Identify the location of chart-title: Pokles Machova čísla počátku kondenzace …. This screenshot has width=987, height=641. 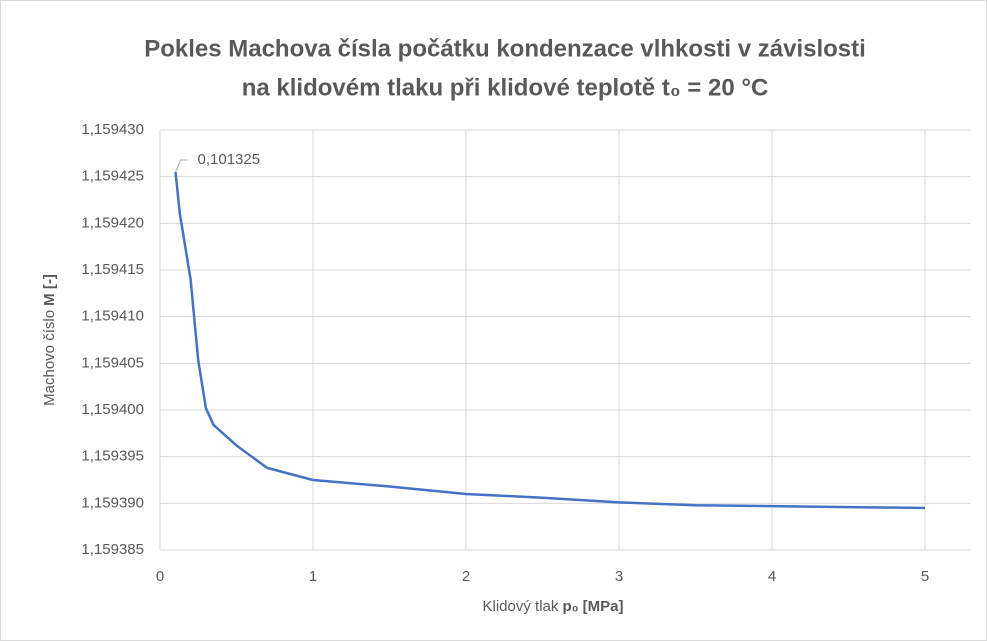
(505, 48).